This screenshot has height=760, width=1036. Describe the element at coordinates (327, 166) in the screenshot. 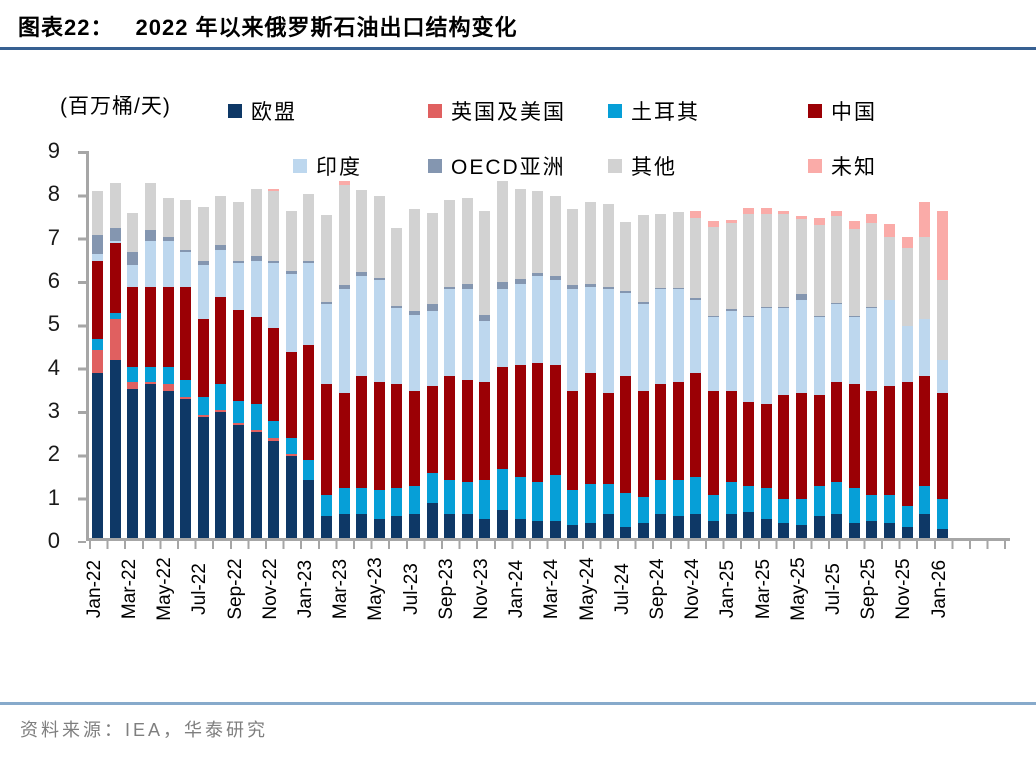

I see `legend-item-india: 印度` at that location.